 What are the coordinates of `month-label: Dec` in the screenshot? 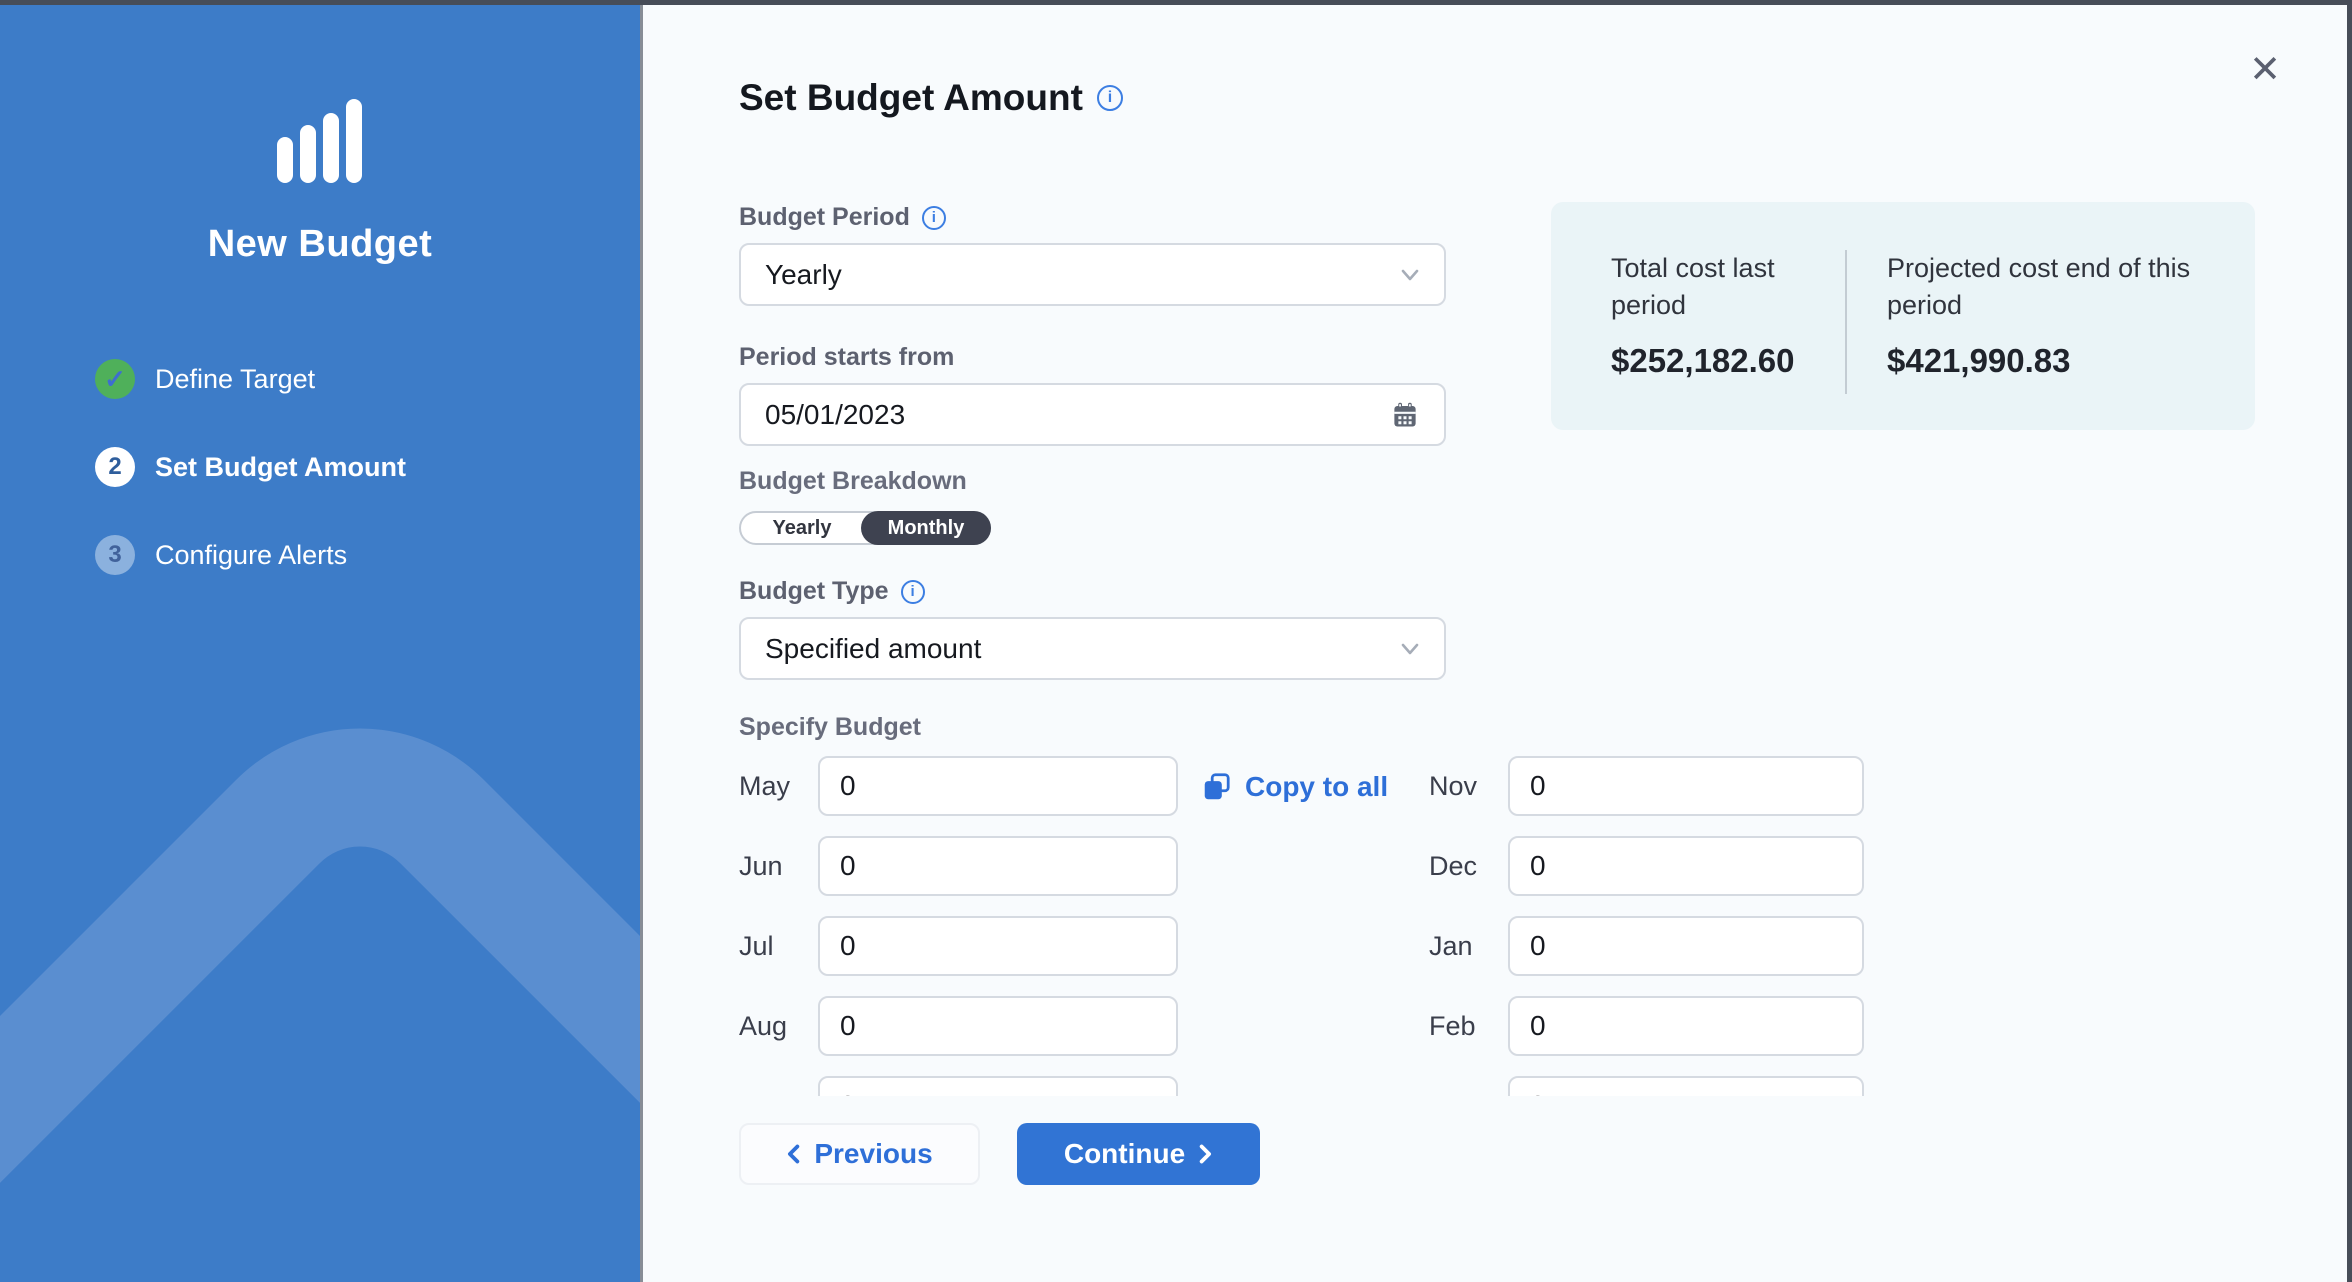 It's located at (1453, 866).